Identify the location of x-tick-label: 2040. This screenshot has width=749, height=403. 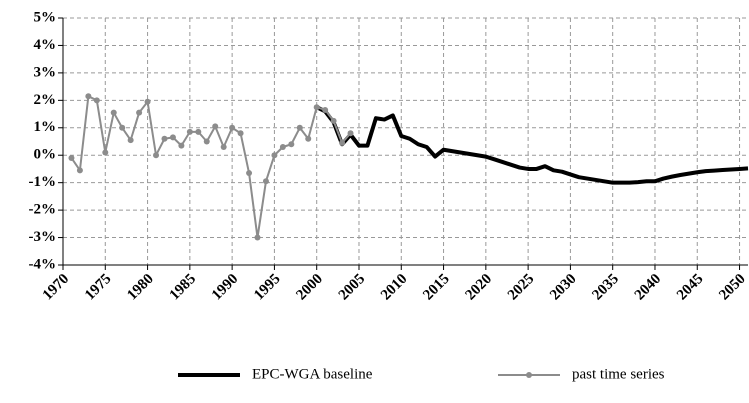
(648, 287).